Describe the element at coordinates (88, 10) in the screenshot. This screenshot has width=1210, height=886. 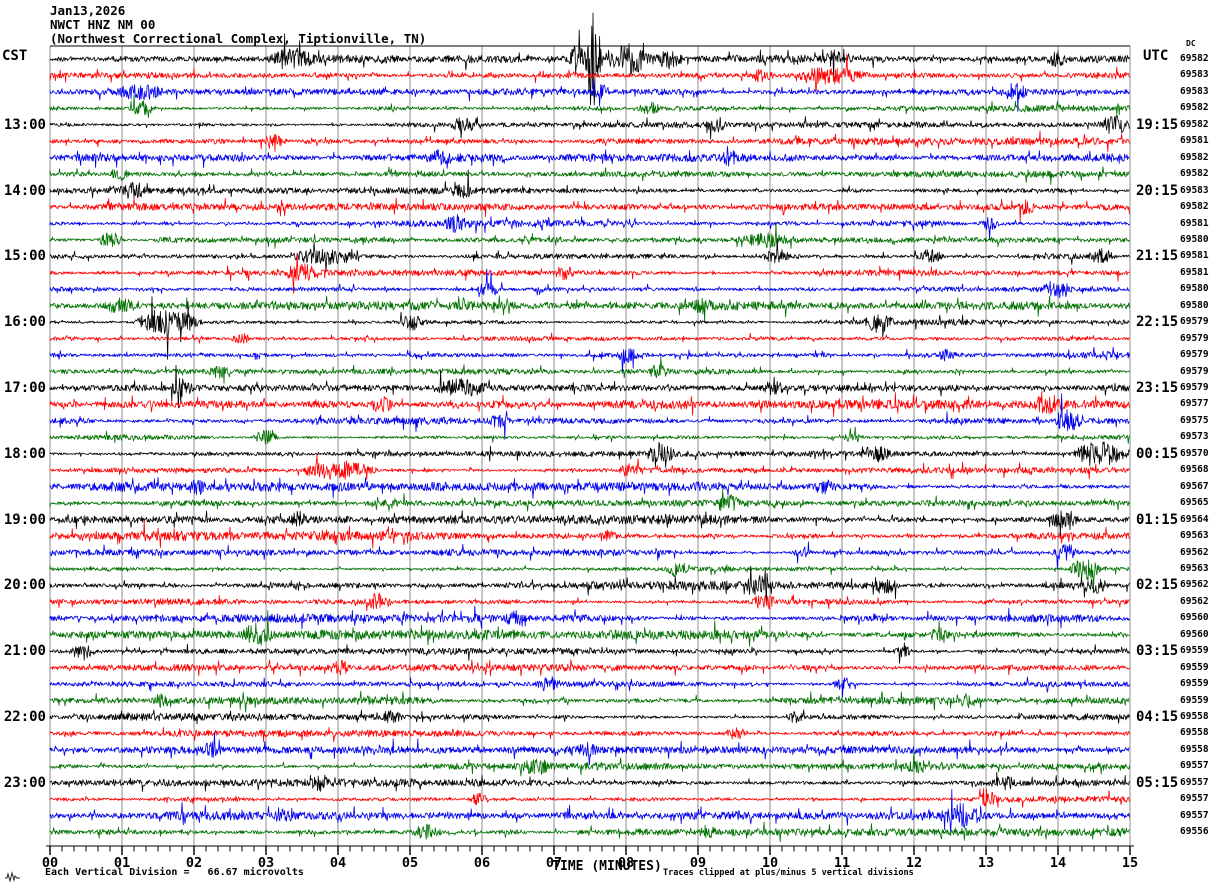
I see `header-date: Jan13,2026` at that location.